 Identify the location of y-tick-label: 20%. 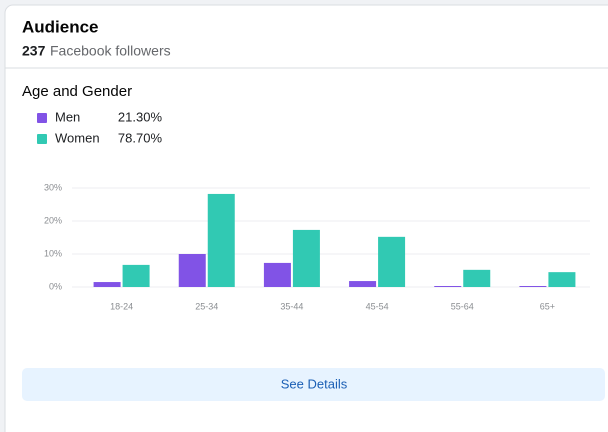
(53, 220).